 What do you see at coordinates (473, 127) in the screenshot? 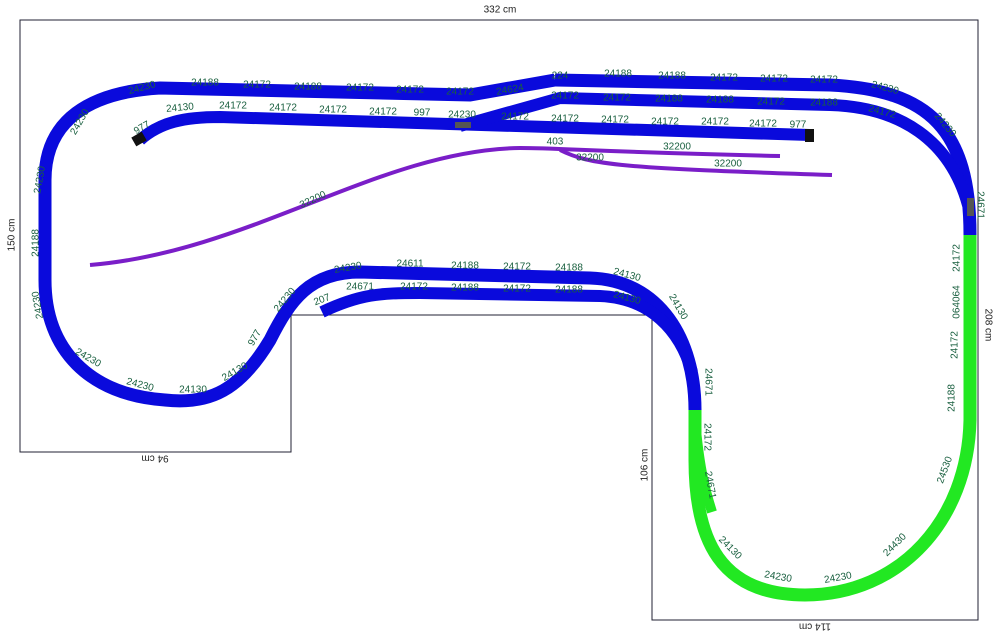
I see `second-row` at bounding box center [473, 127].